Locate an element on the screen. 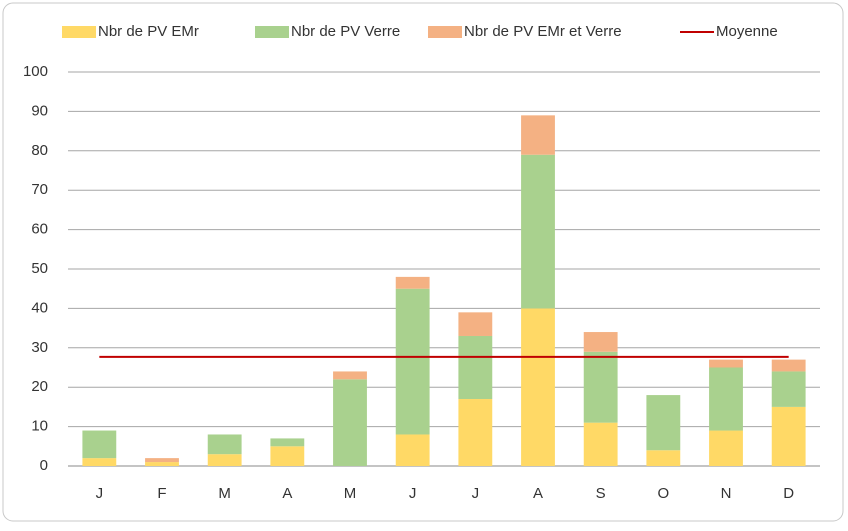 This screenshot has width=848, height=531. y-tick-label: 60 is located at coordinates (39, 229).